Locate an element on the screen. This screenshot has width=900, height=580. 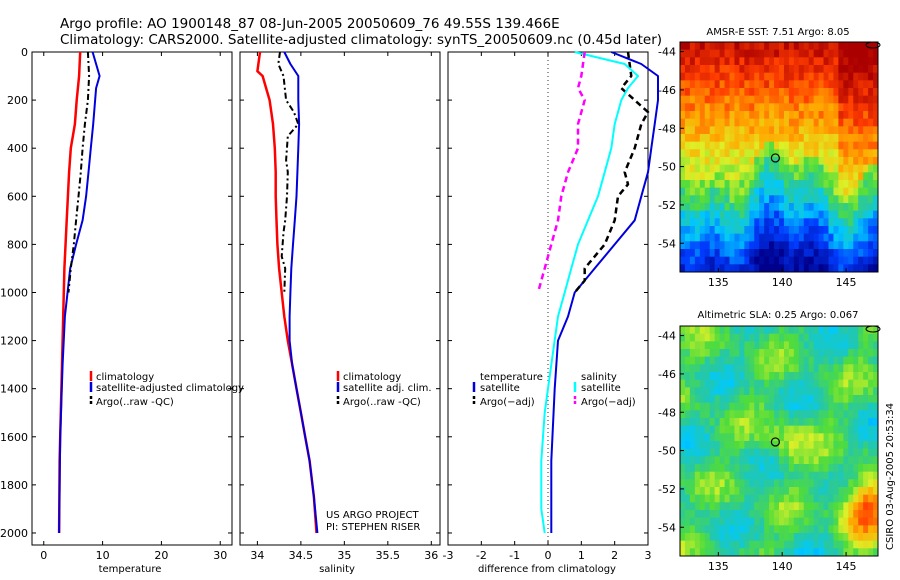
diff-xtick-label: 3 is located at coordinates (648, 555).